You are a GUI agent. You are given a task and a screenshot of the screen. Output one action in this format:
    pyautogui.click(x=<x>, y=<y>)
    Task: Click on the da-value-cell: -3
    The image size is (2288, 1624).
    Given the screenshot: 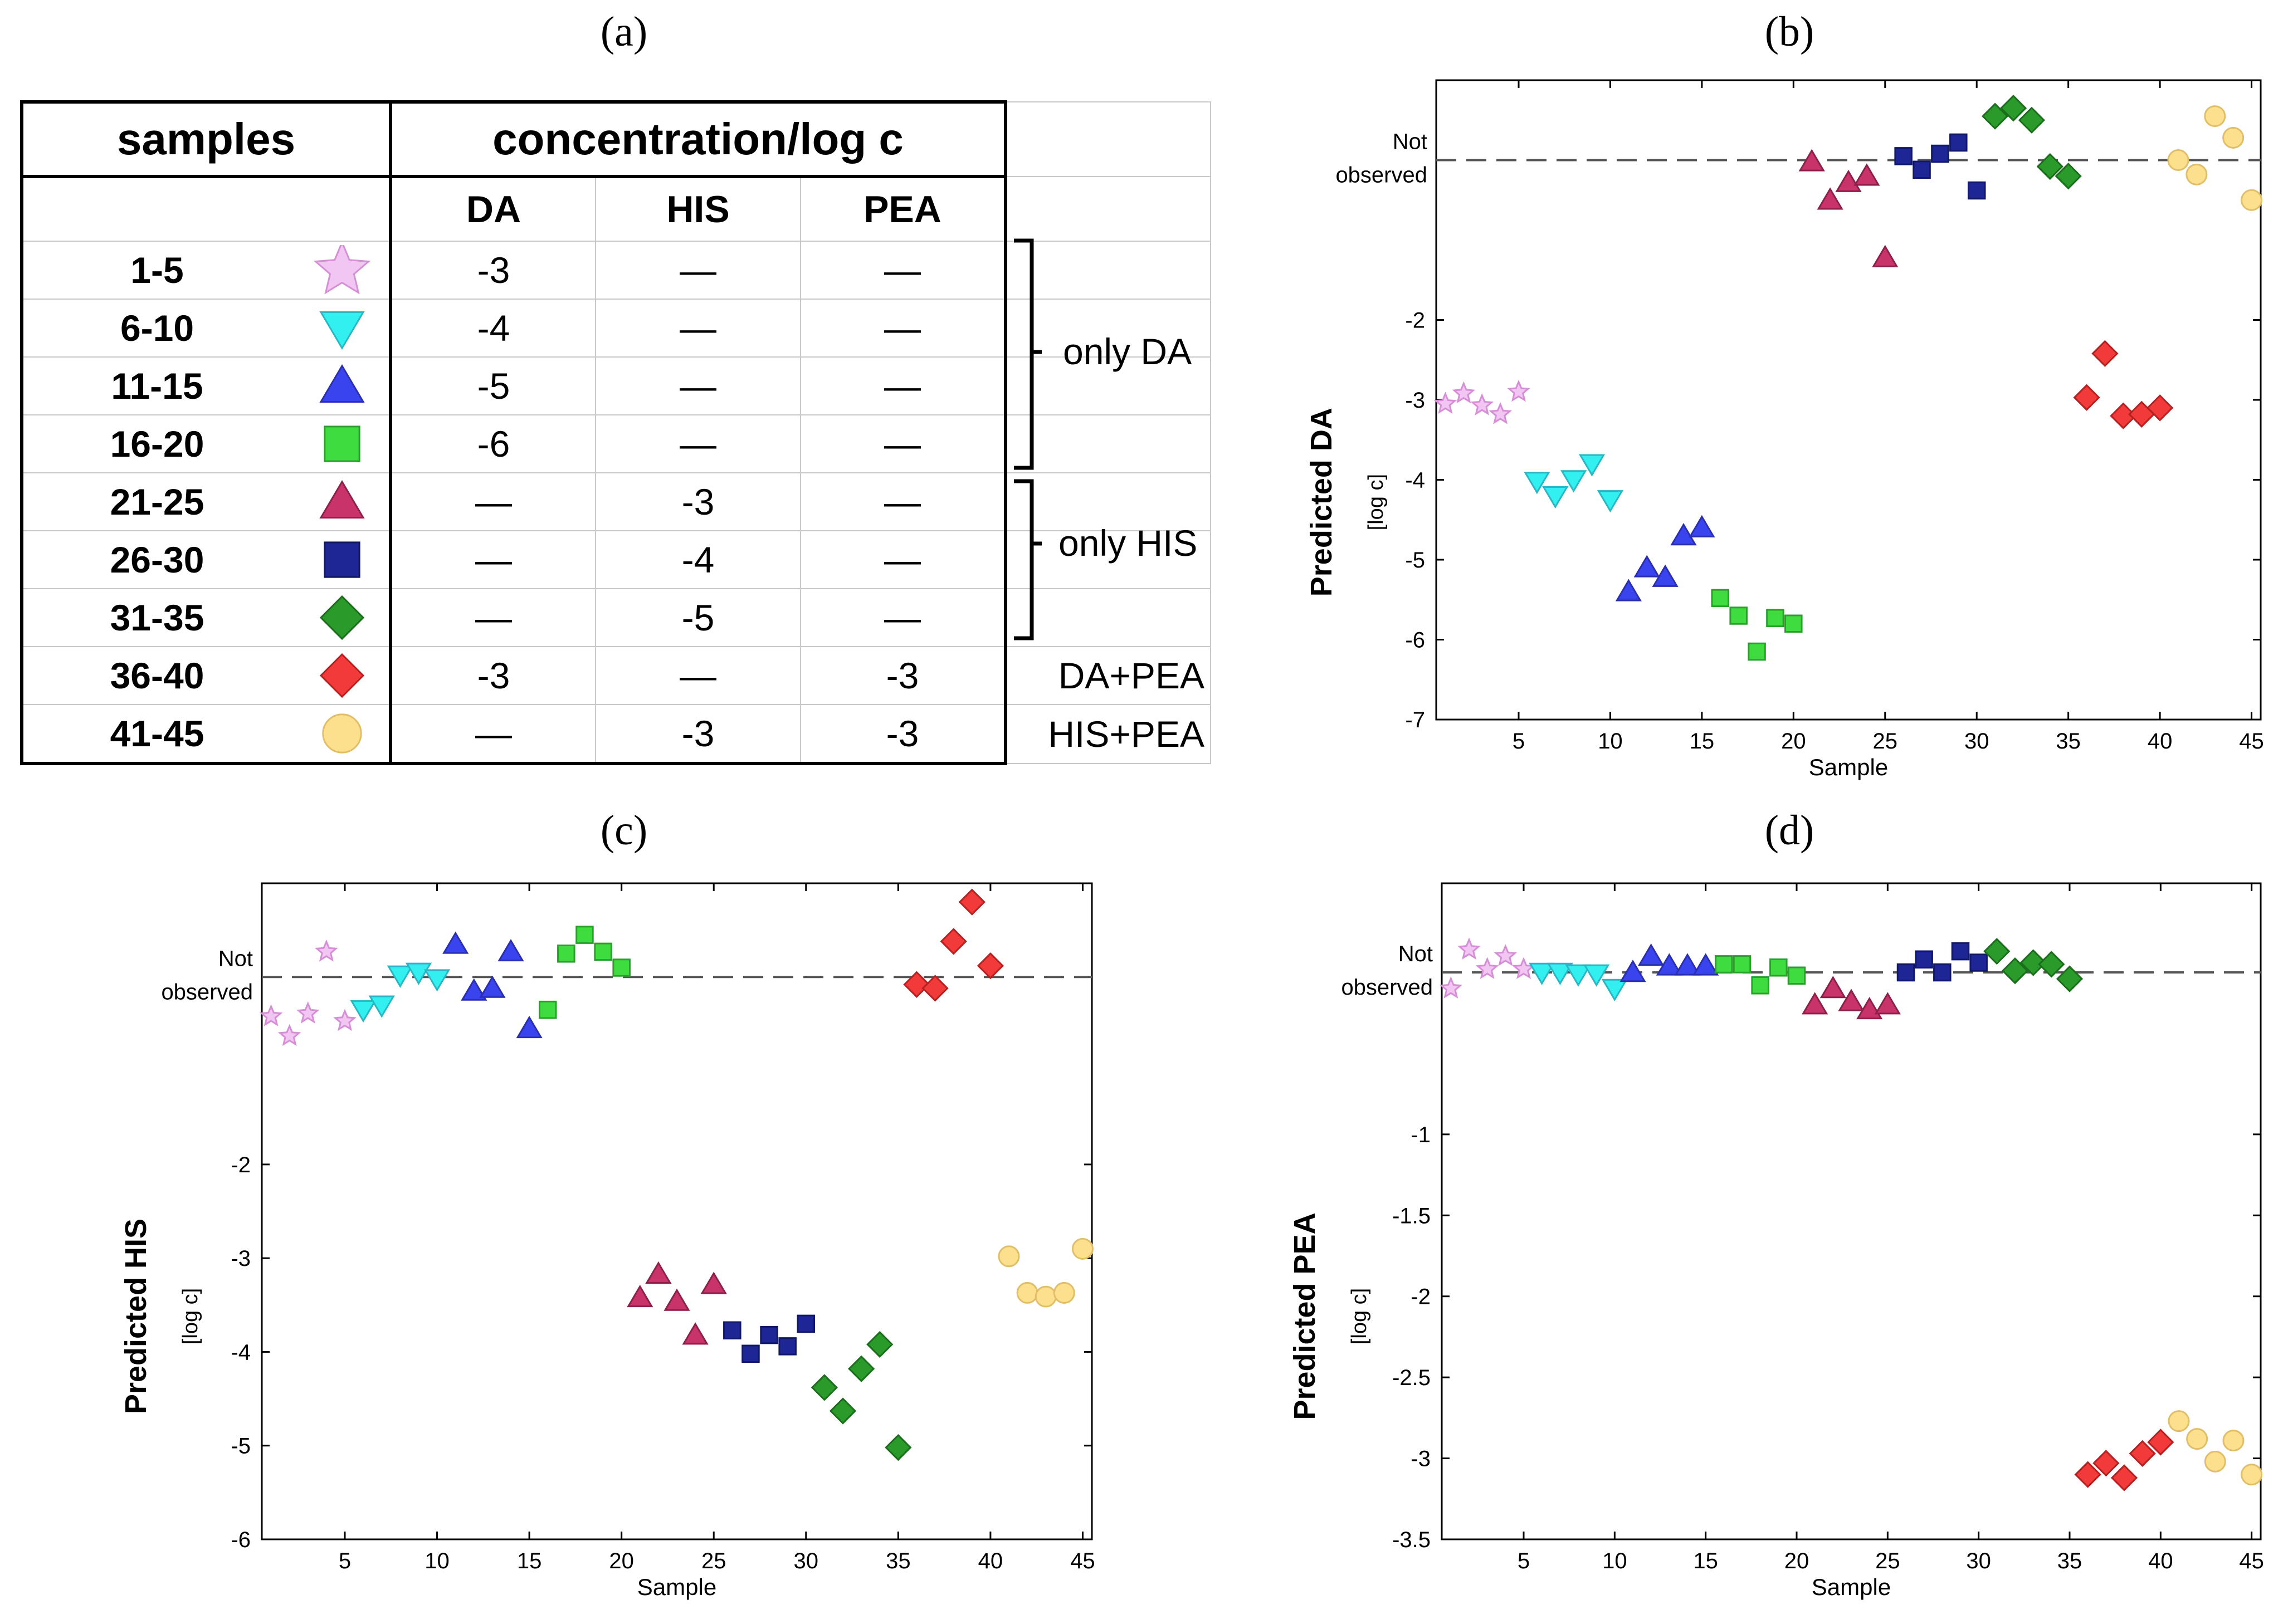 What is the action you would take?
    pyautogui.click(x=493, y=676)
    